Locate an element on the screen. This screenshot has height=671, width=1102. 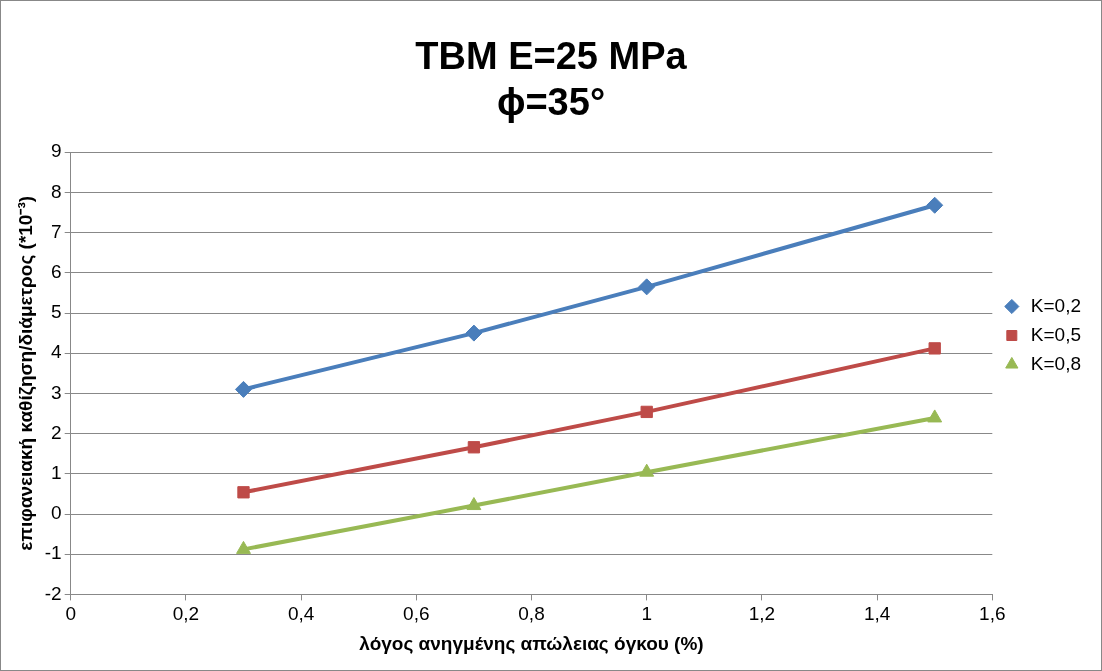
y-tick-label: 6 is located at coordinates (56, 272).